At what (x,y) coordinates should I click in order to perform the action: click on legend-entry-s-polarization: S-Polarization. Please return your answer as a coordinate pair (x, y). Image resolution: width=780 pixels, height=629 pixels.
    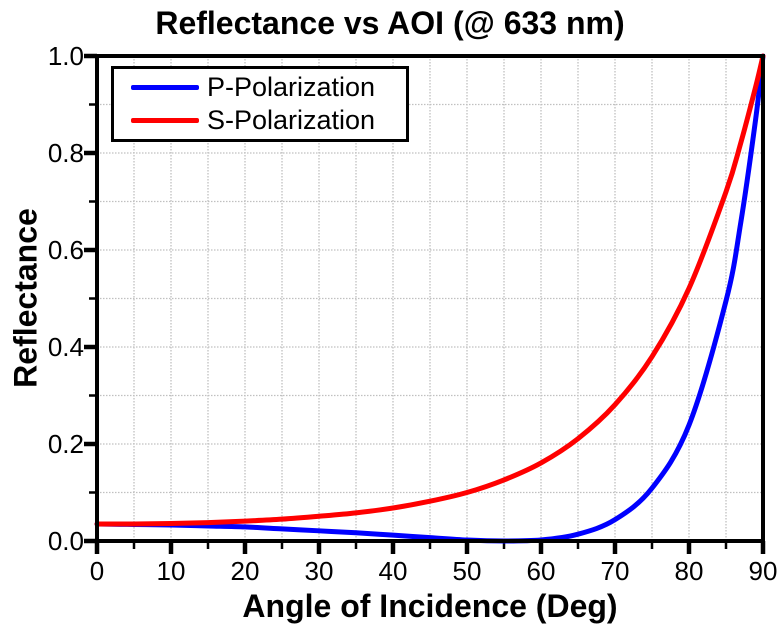
    Looking at the image, I should click on (260, 120).